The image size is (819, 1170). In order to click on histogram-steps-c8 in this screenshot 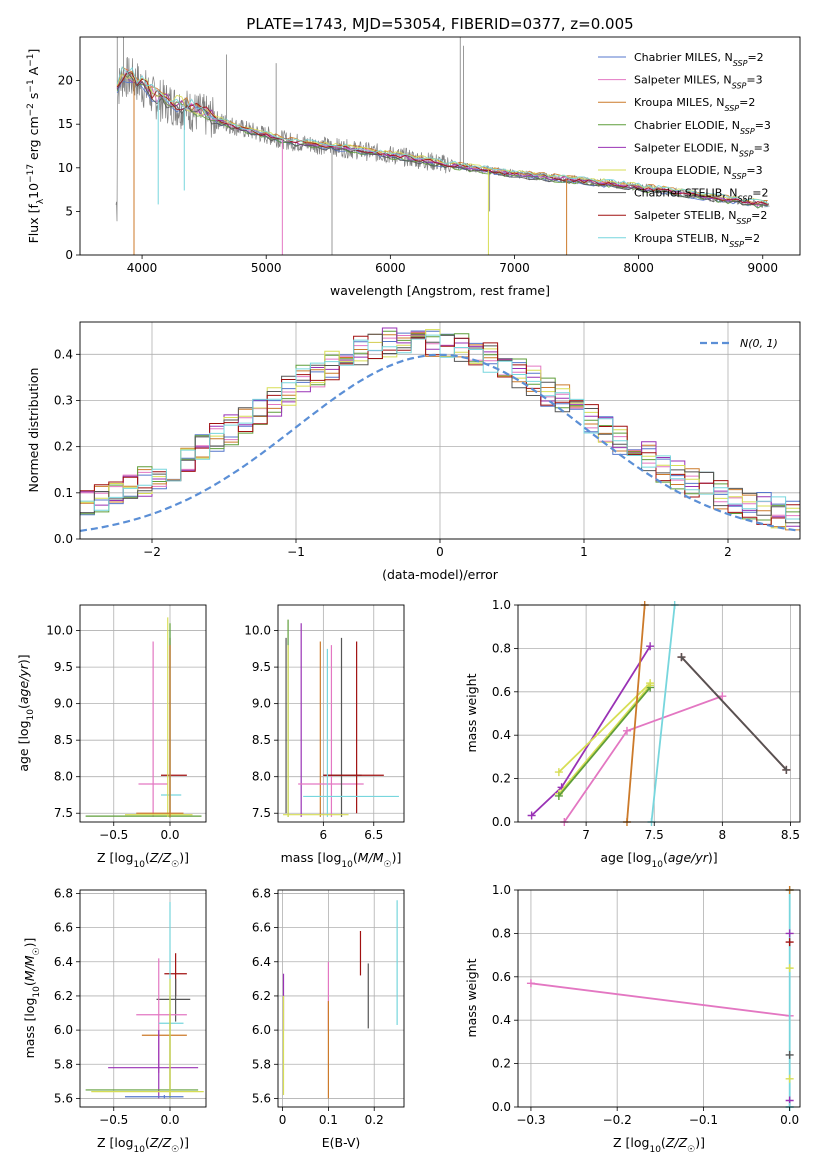, I will do `click(440, 427)`.